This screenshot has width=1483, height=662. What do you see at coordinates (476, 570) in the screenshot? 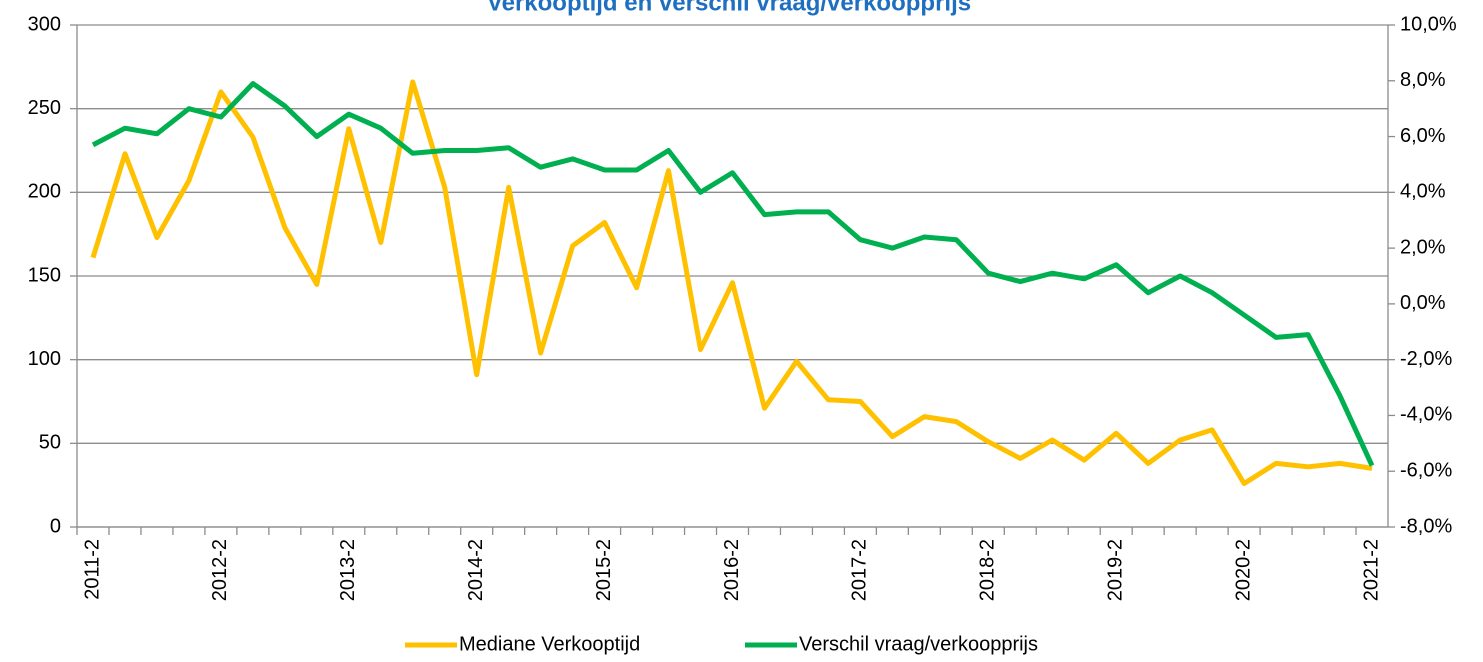
I see `x-tick-label: 2014-2` at bounding box center [476, 570].